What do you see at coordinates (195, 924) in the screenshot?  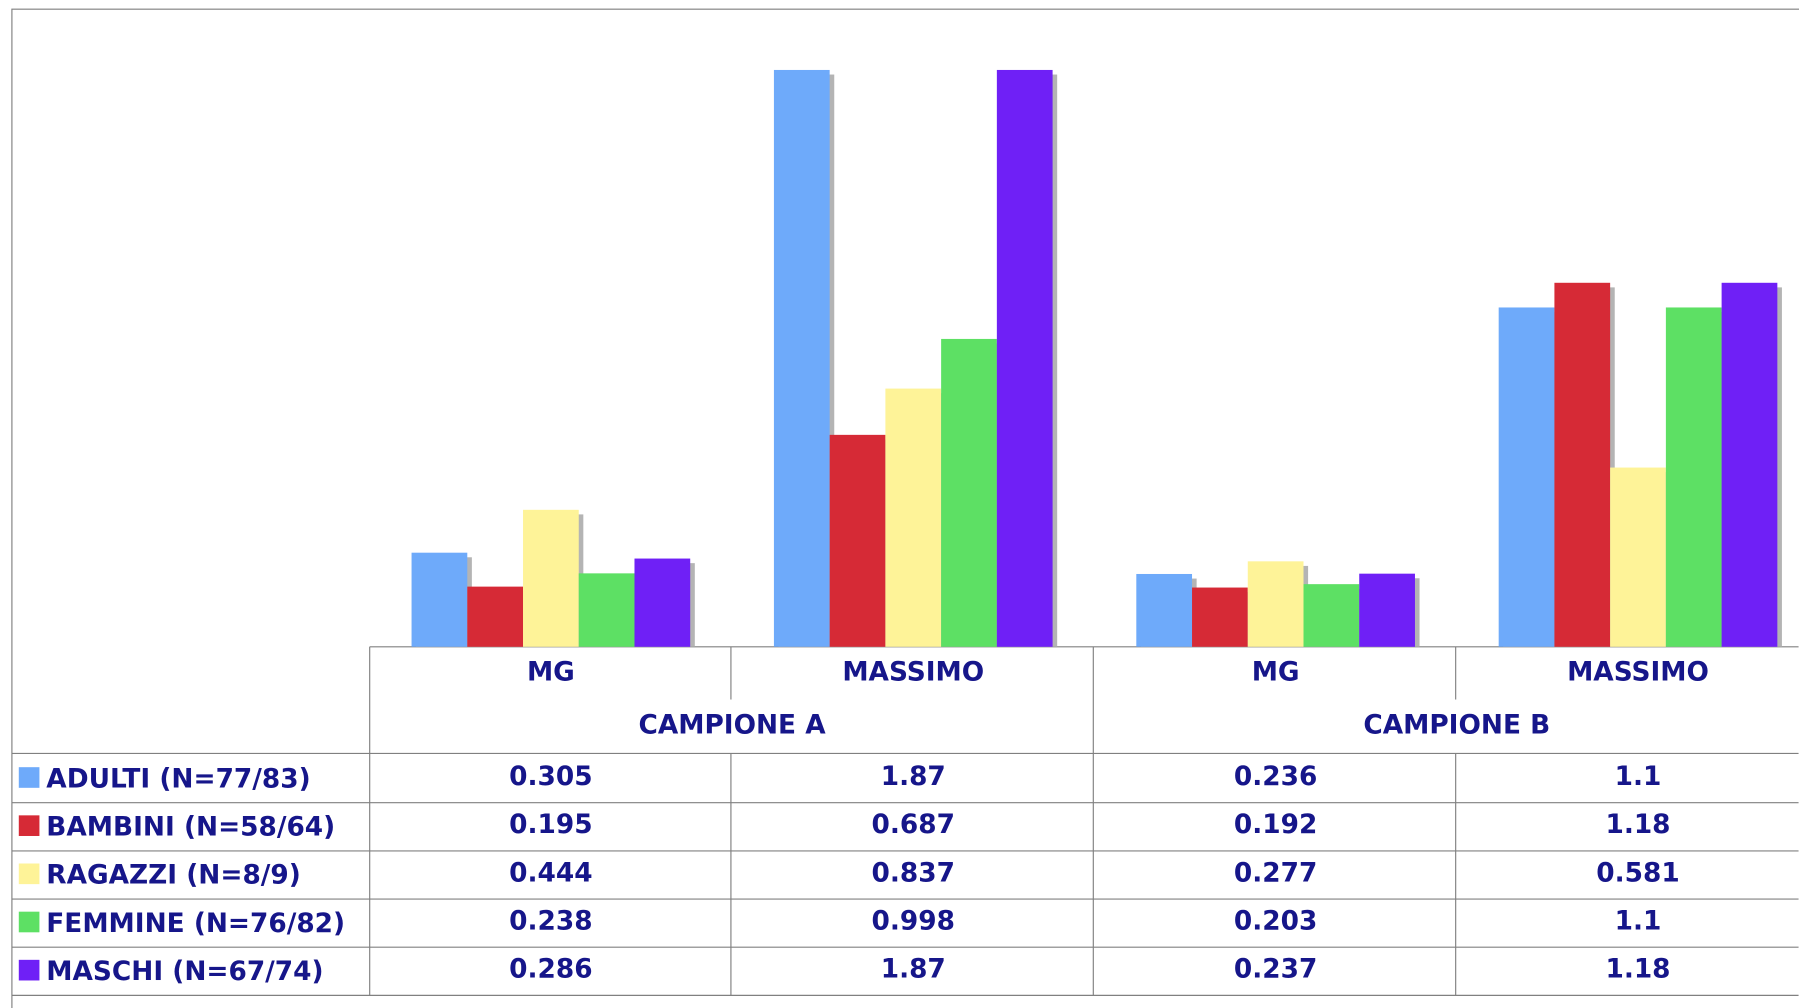 I see `legend-label: FEMMINE (N=76/82)` at bounding box center [195, 924].